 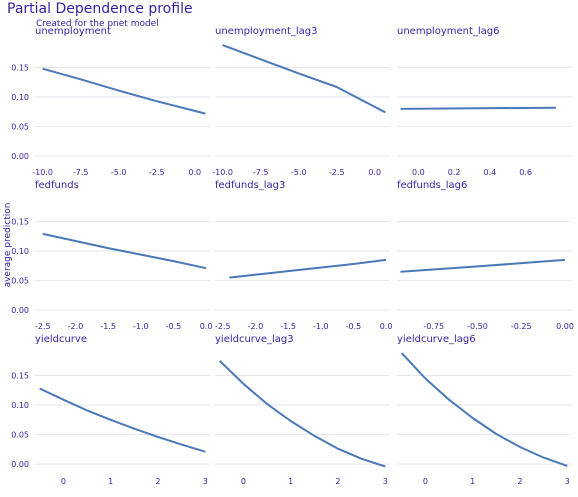 I want to click on panel-title: yieldcurve, so click(x=61, y=339).